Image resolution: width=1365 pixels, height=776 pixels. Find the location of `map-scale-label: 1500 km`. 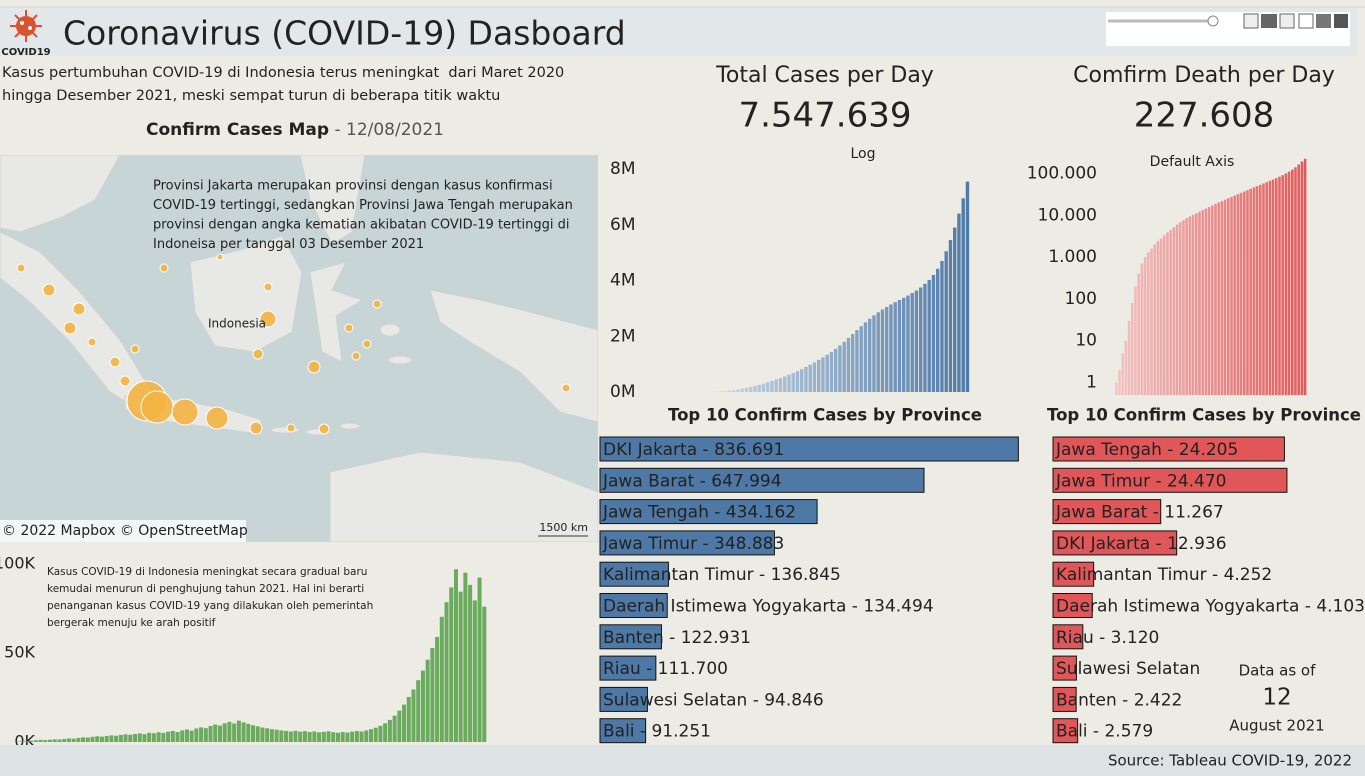

map-scale-label: 1500 km is located at coordinates (563, 527).